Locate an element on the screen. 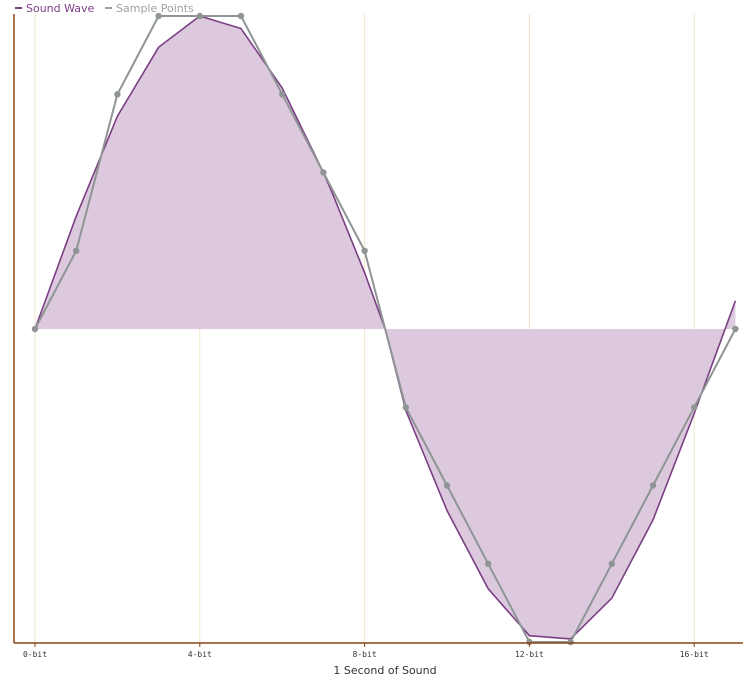 The image size is (745, 682). x-tick-labels: 0-bit 4-bit 8-bit 12-bit 16-bit is located at coordinates (366, 651).